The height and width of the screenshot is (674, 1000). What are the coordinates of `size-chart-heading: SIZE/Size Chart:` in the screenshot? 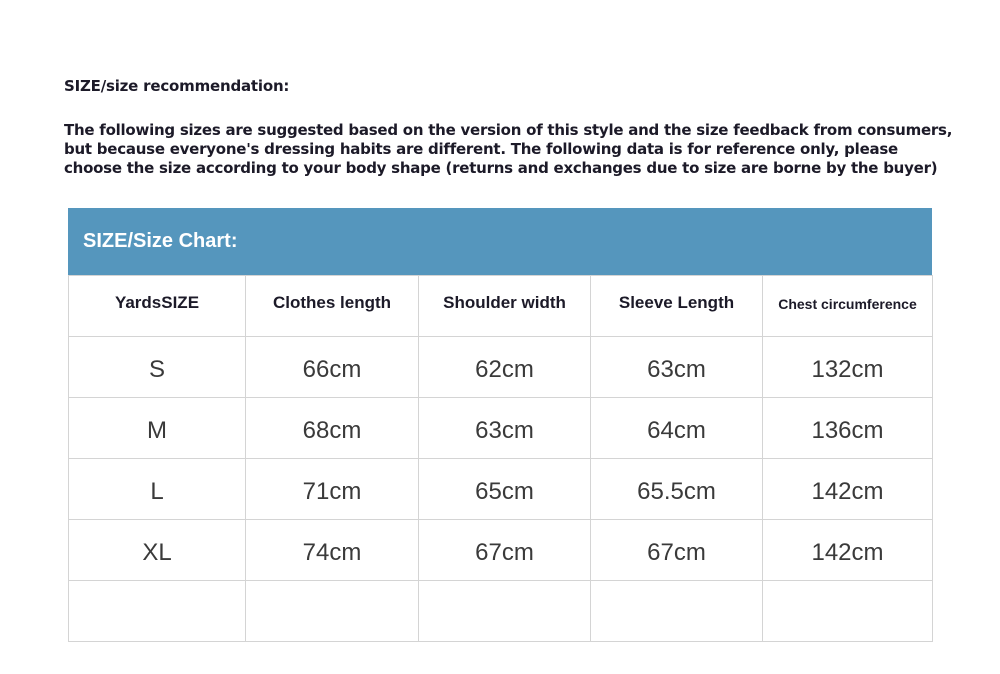 It's located at (500, 241).